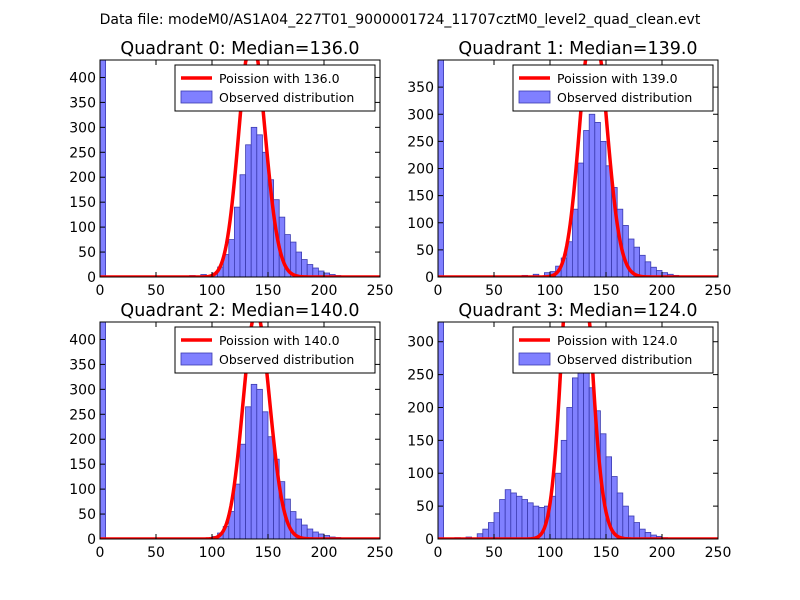  Describe the element at coordinates (279, 340) in the screenshot. I see `legend-label-poisson: Poission with 140.0` at that location.